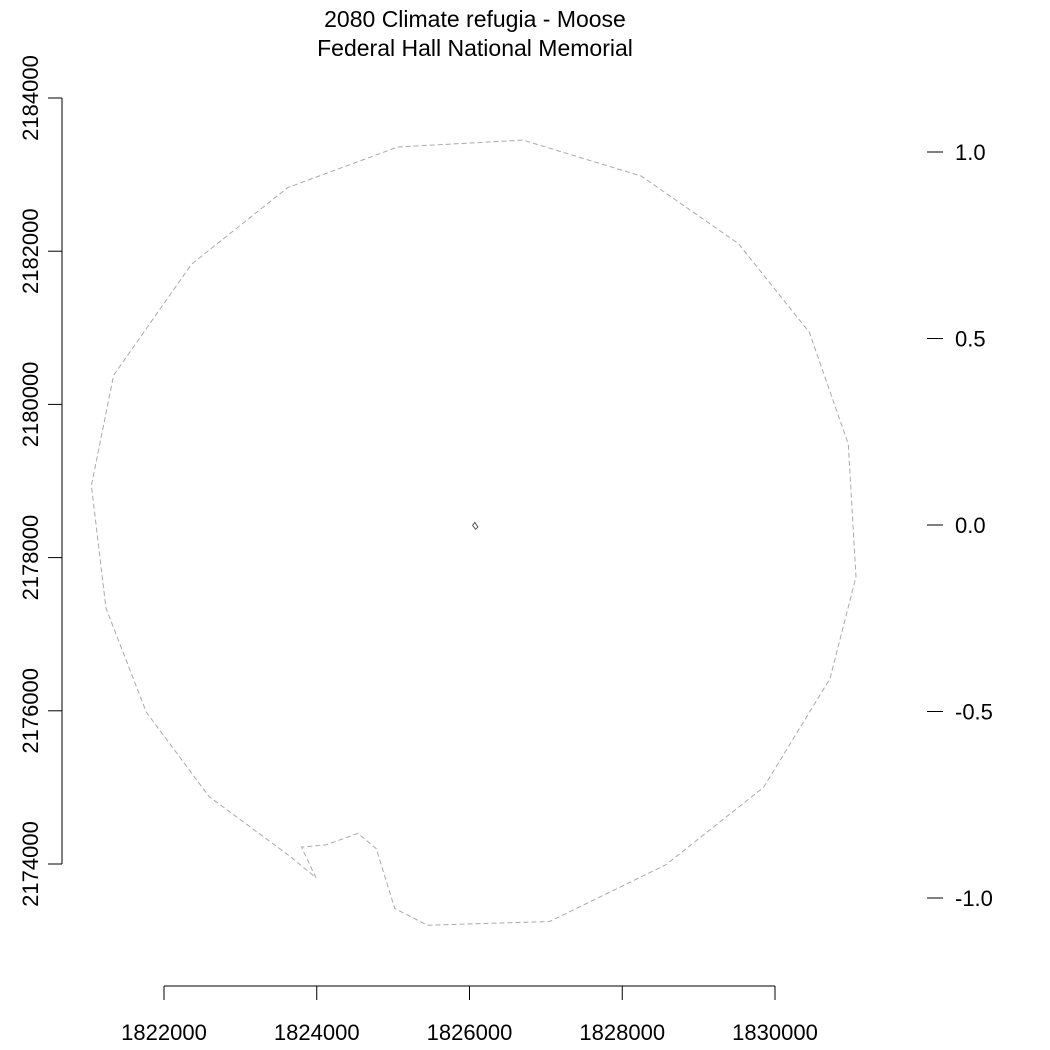 The image size is (1050, 1050). Describe the element at coordinates (164, 1032) in the screenshot. I see `x-tick-label: 1822000` at that location.